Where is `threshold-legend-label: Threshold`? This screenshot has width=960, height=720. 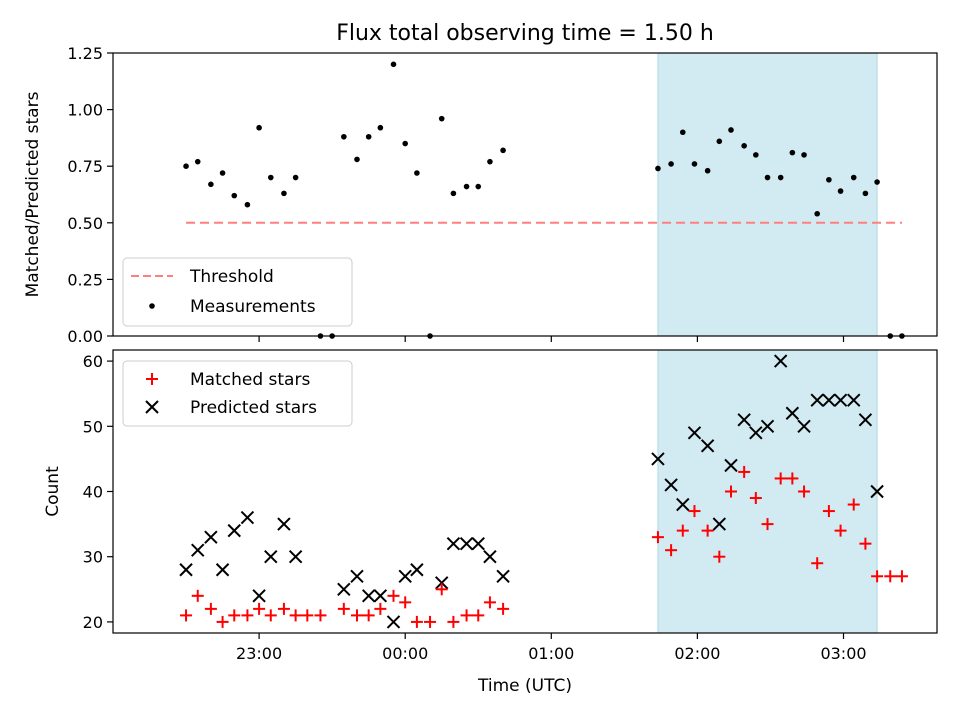
threshold-legend-label: Threshold is located at coordinates (231, 277).